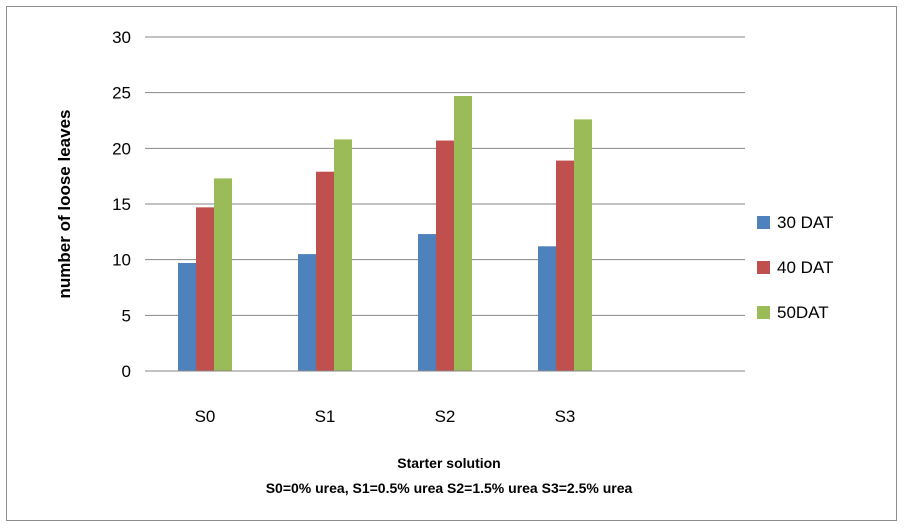 This screenshot has height=529, width=905. What do you see at coordinates (121, 93) in the screenshot?
I see `y-tick-label: 25` at bounding box center [121, 93].